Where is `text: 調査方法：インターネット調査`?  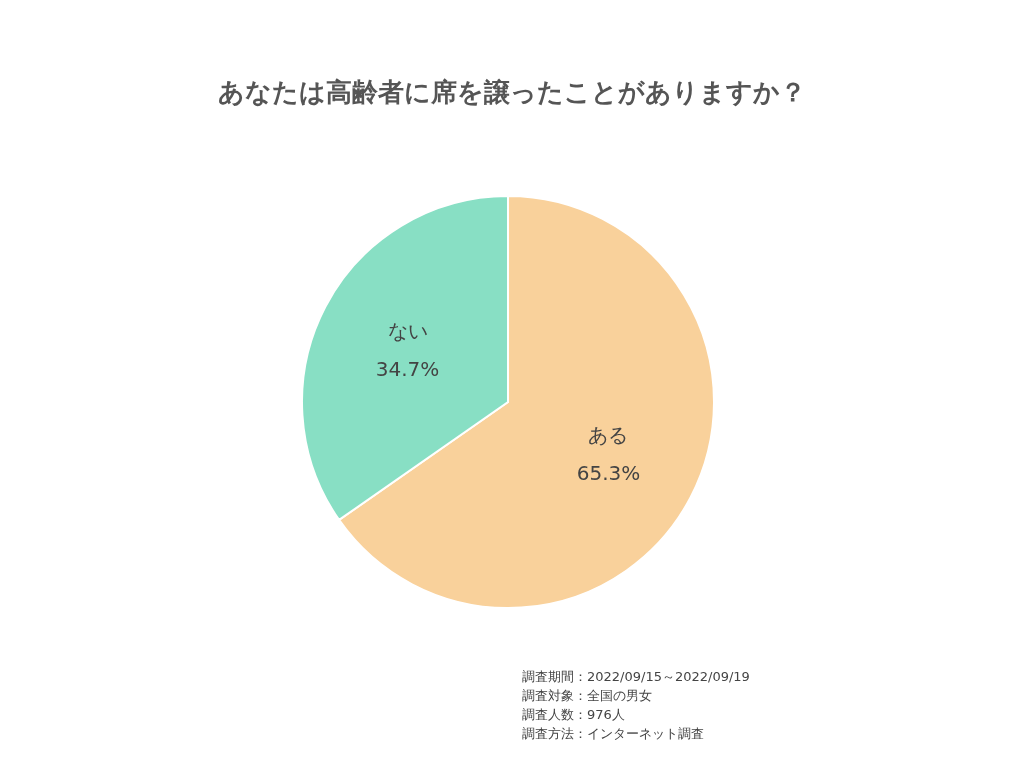
text: 調査方法：インターネット調査 is located at coordinates (613, 733).